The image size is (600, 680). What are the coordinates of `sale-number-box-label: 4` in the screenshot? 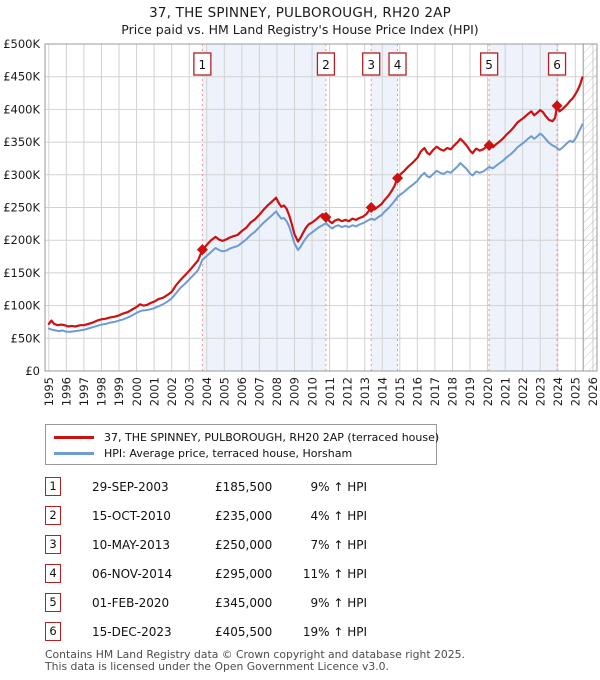 It's located at (398, 65).